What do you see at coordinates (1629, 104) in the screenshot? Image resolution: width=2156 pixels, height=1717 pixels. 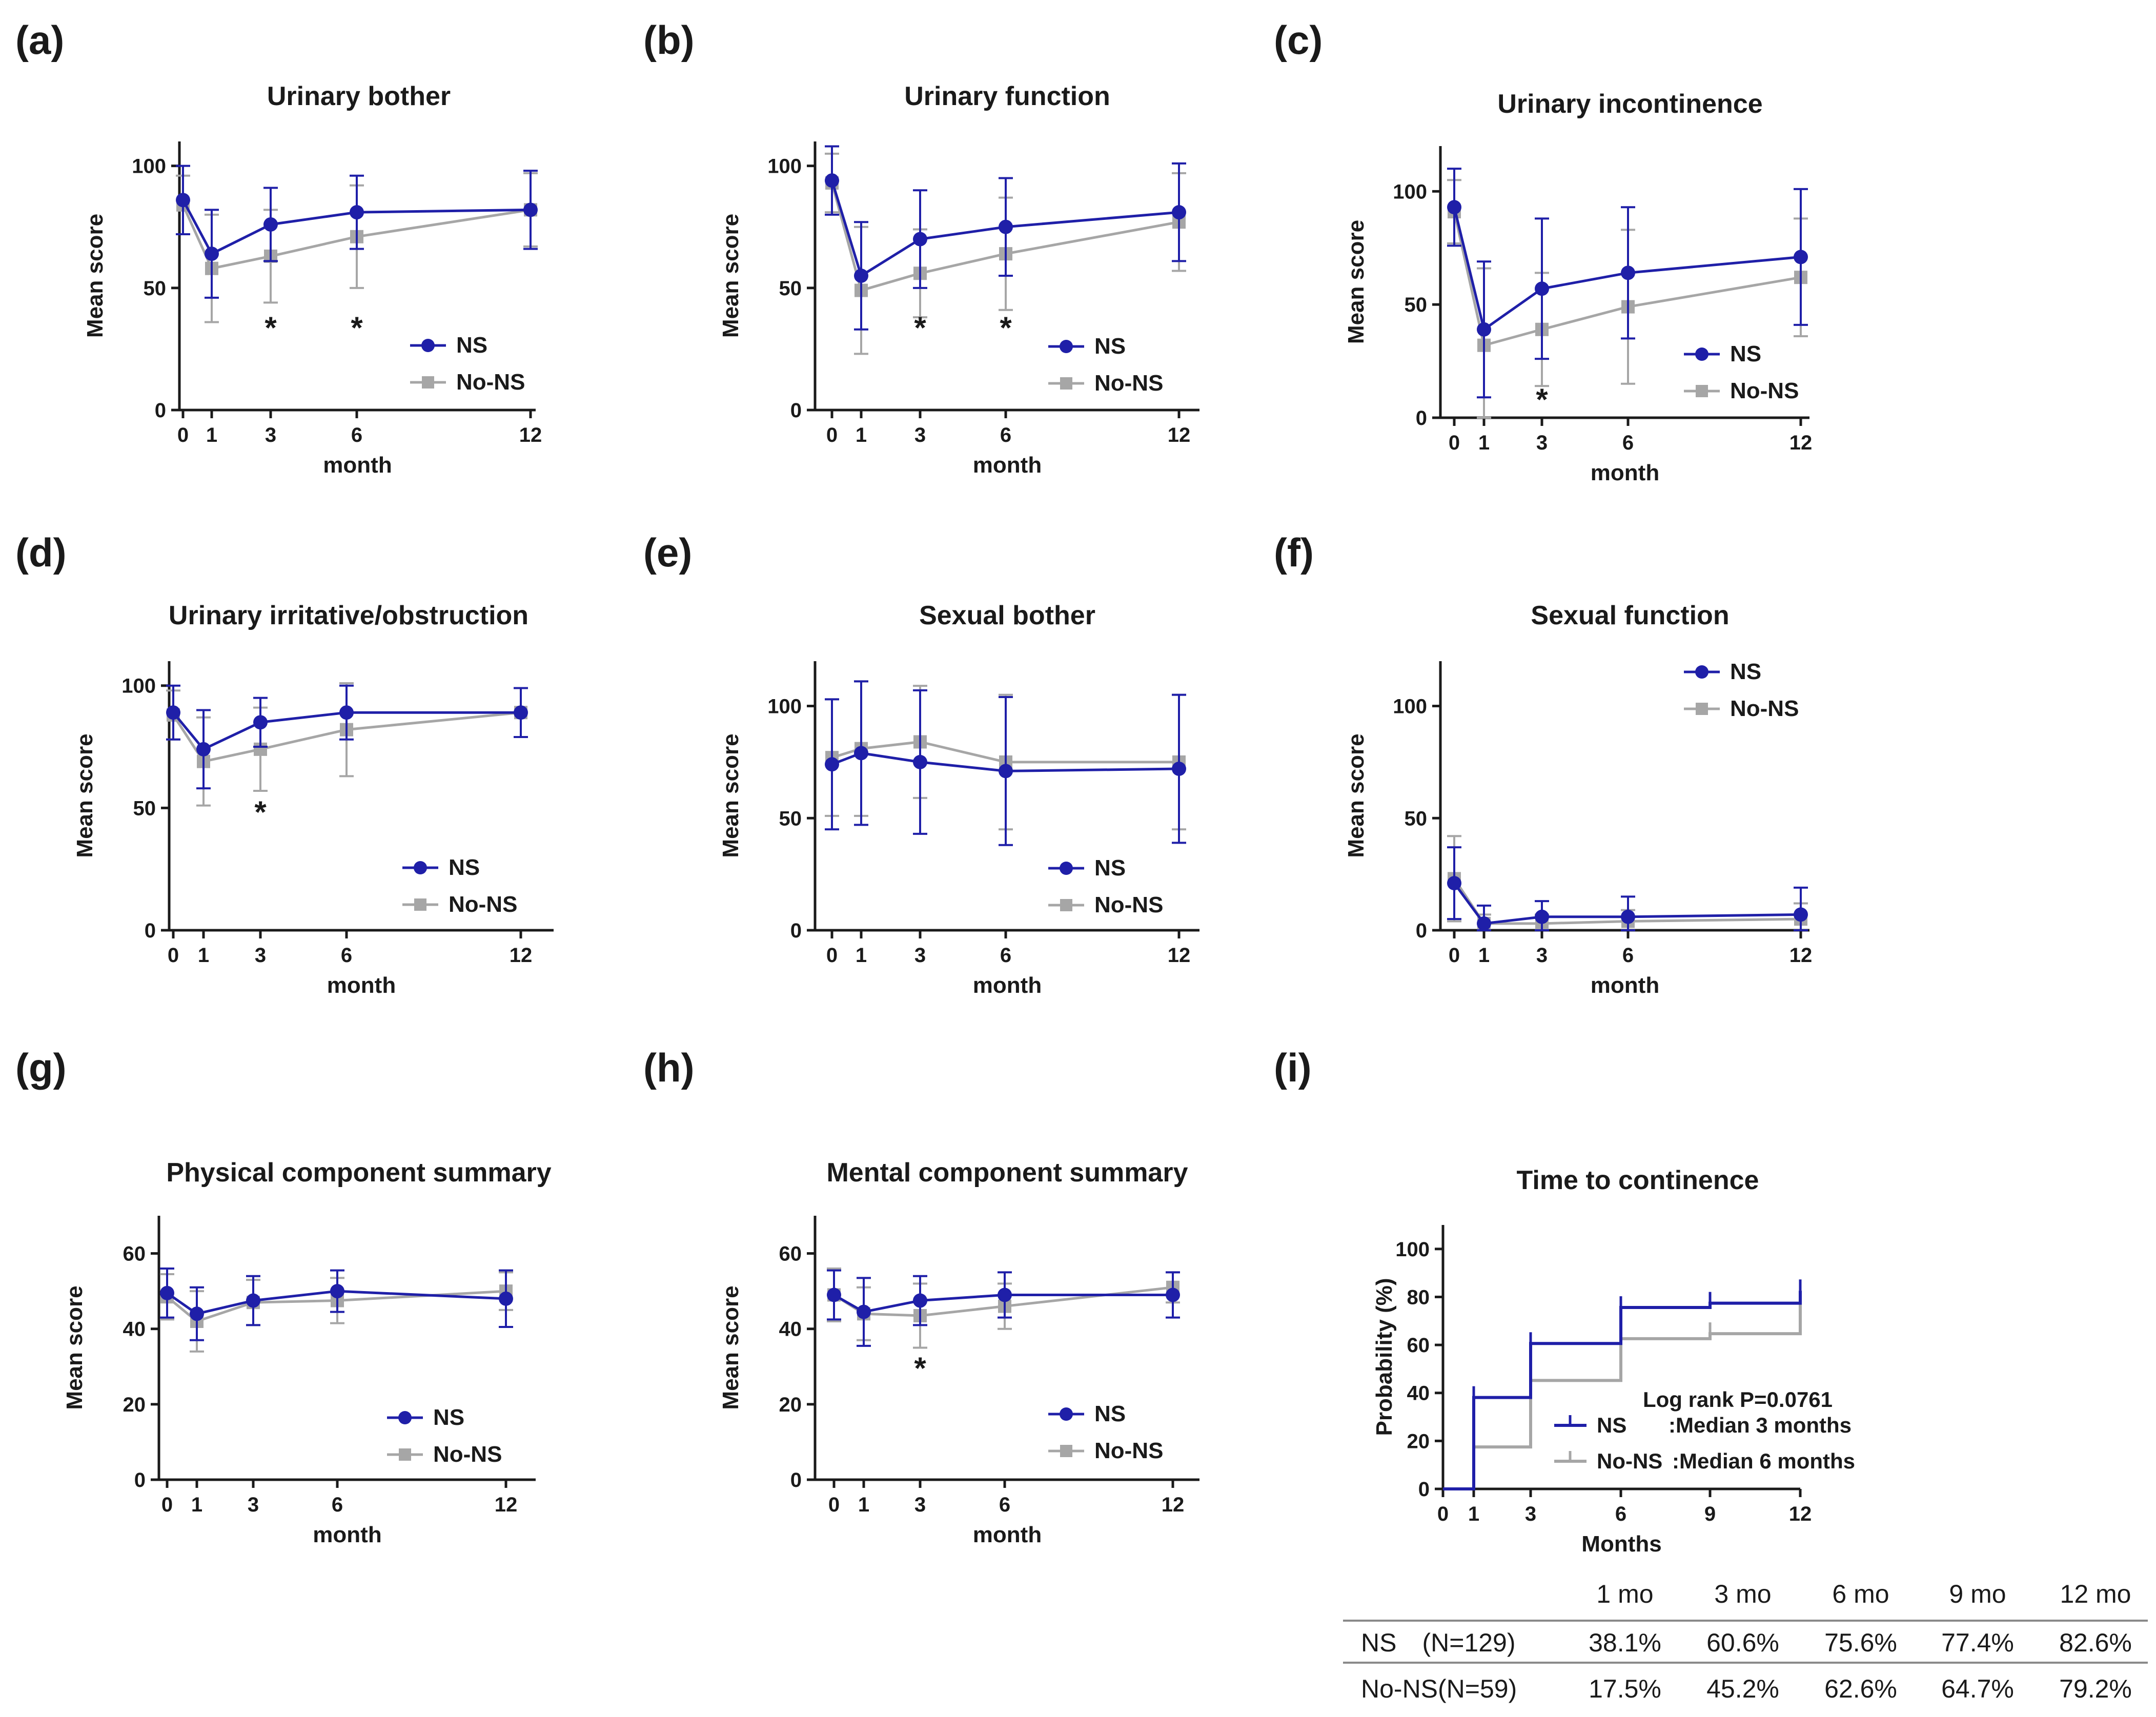 I see `chart-title: Urinary incontinence` at bounding box center [1629, 104].